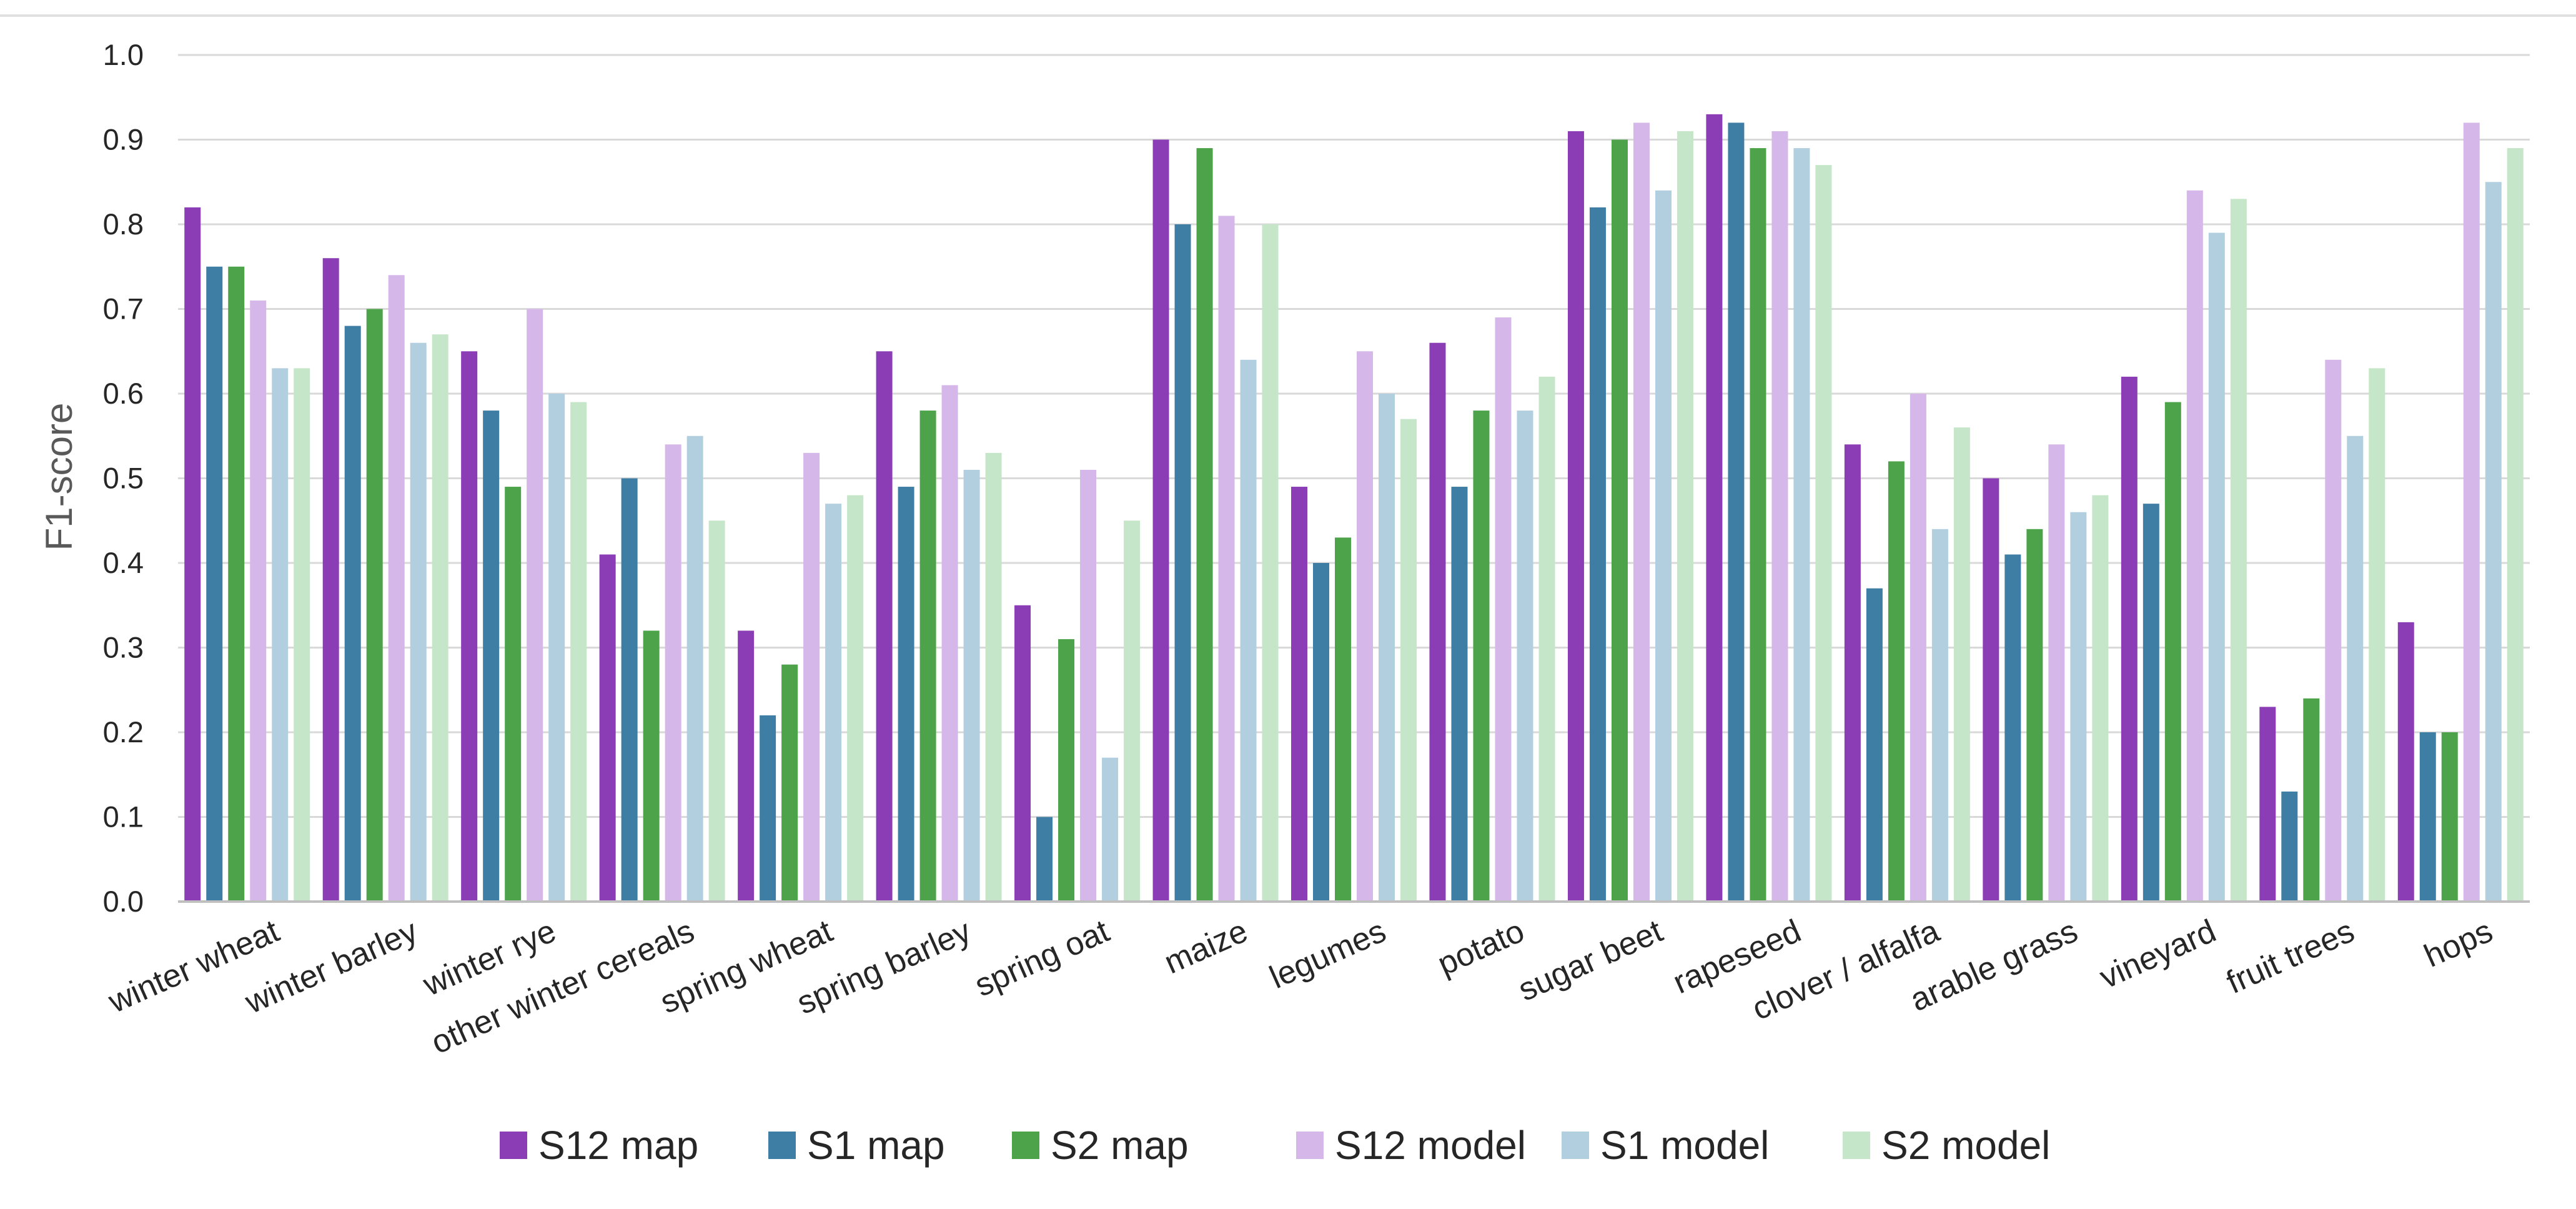 Image resolution: width=2576 pixels, height=1209 pixels. What do you see at coordinates (123, 816) in the screenshot?
I see `y-tick-label: 0.1` at bounding box center [123, 816].